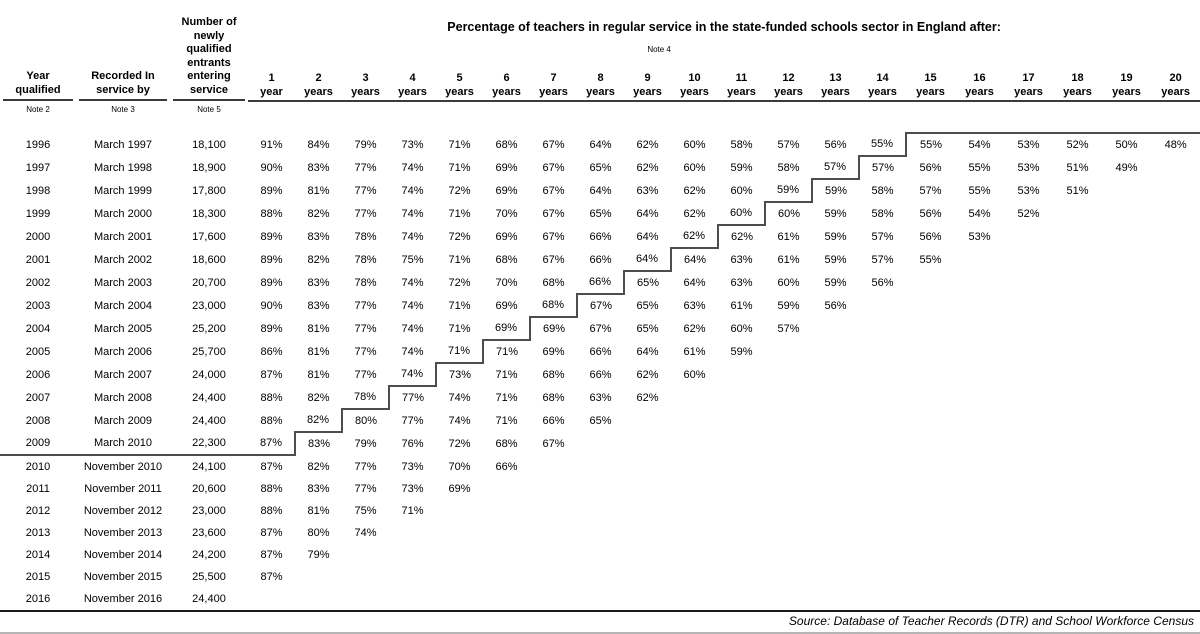 This screenshot has height=634, width=1200. What do you see at coordinates (38, 109) in the screenshot?
I see `note-2: Note 2` at bounding box center [38, 109].